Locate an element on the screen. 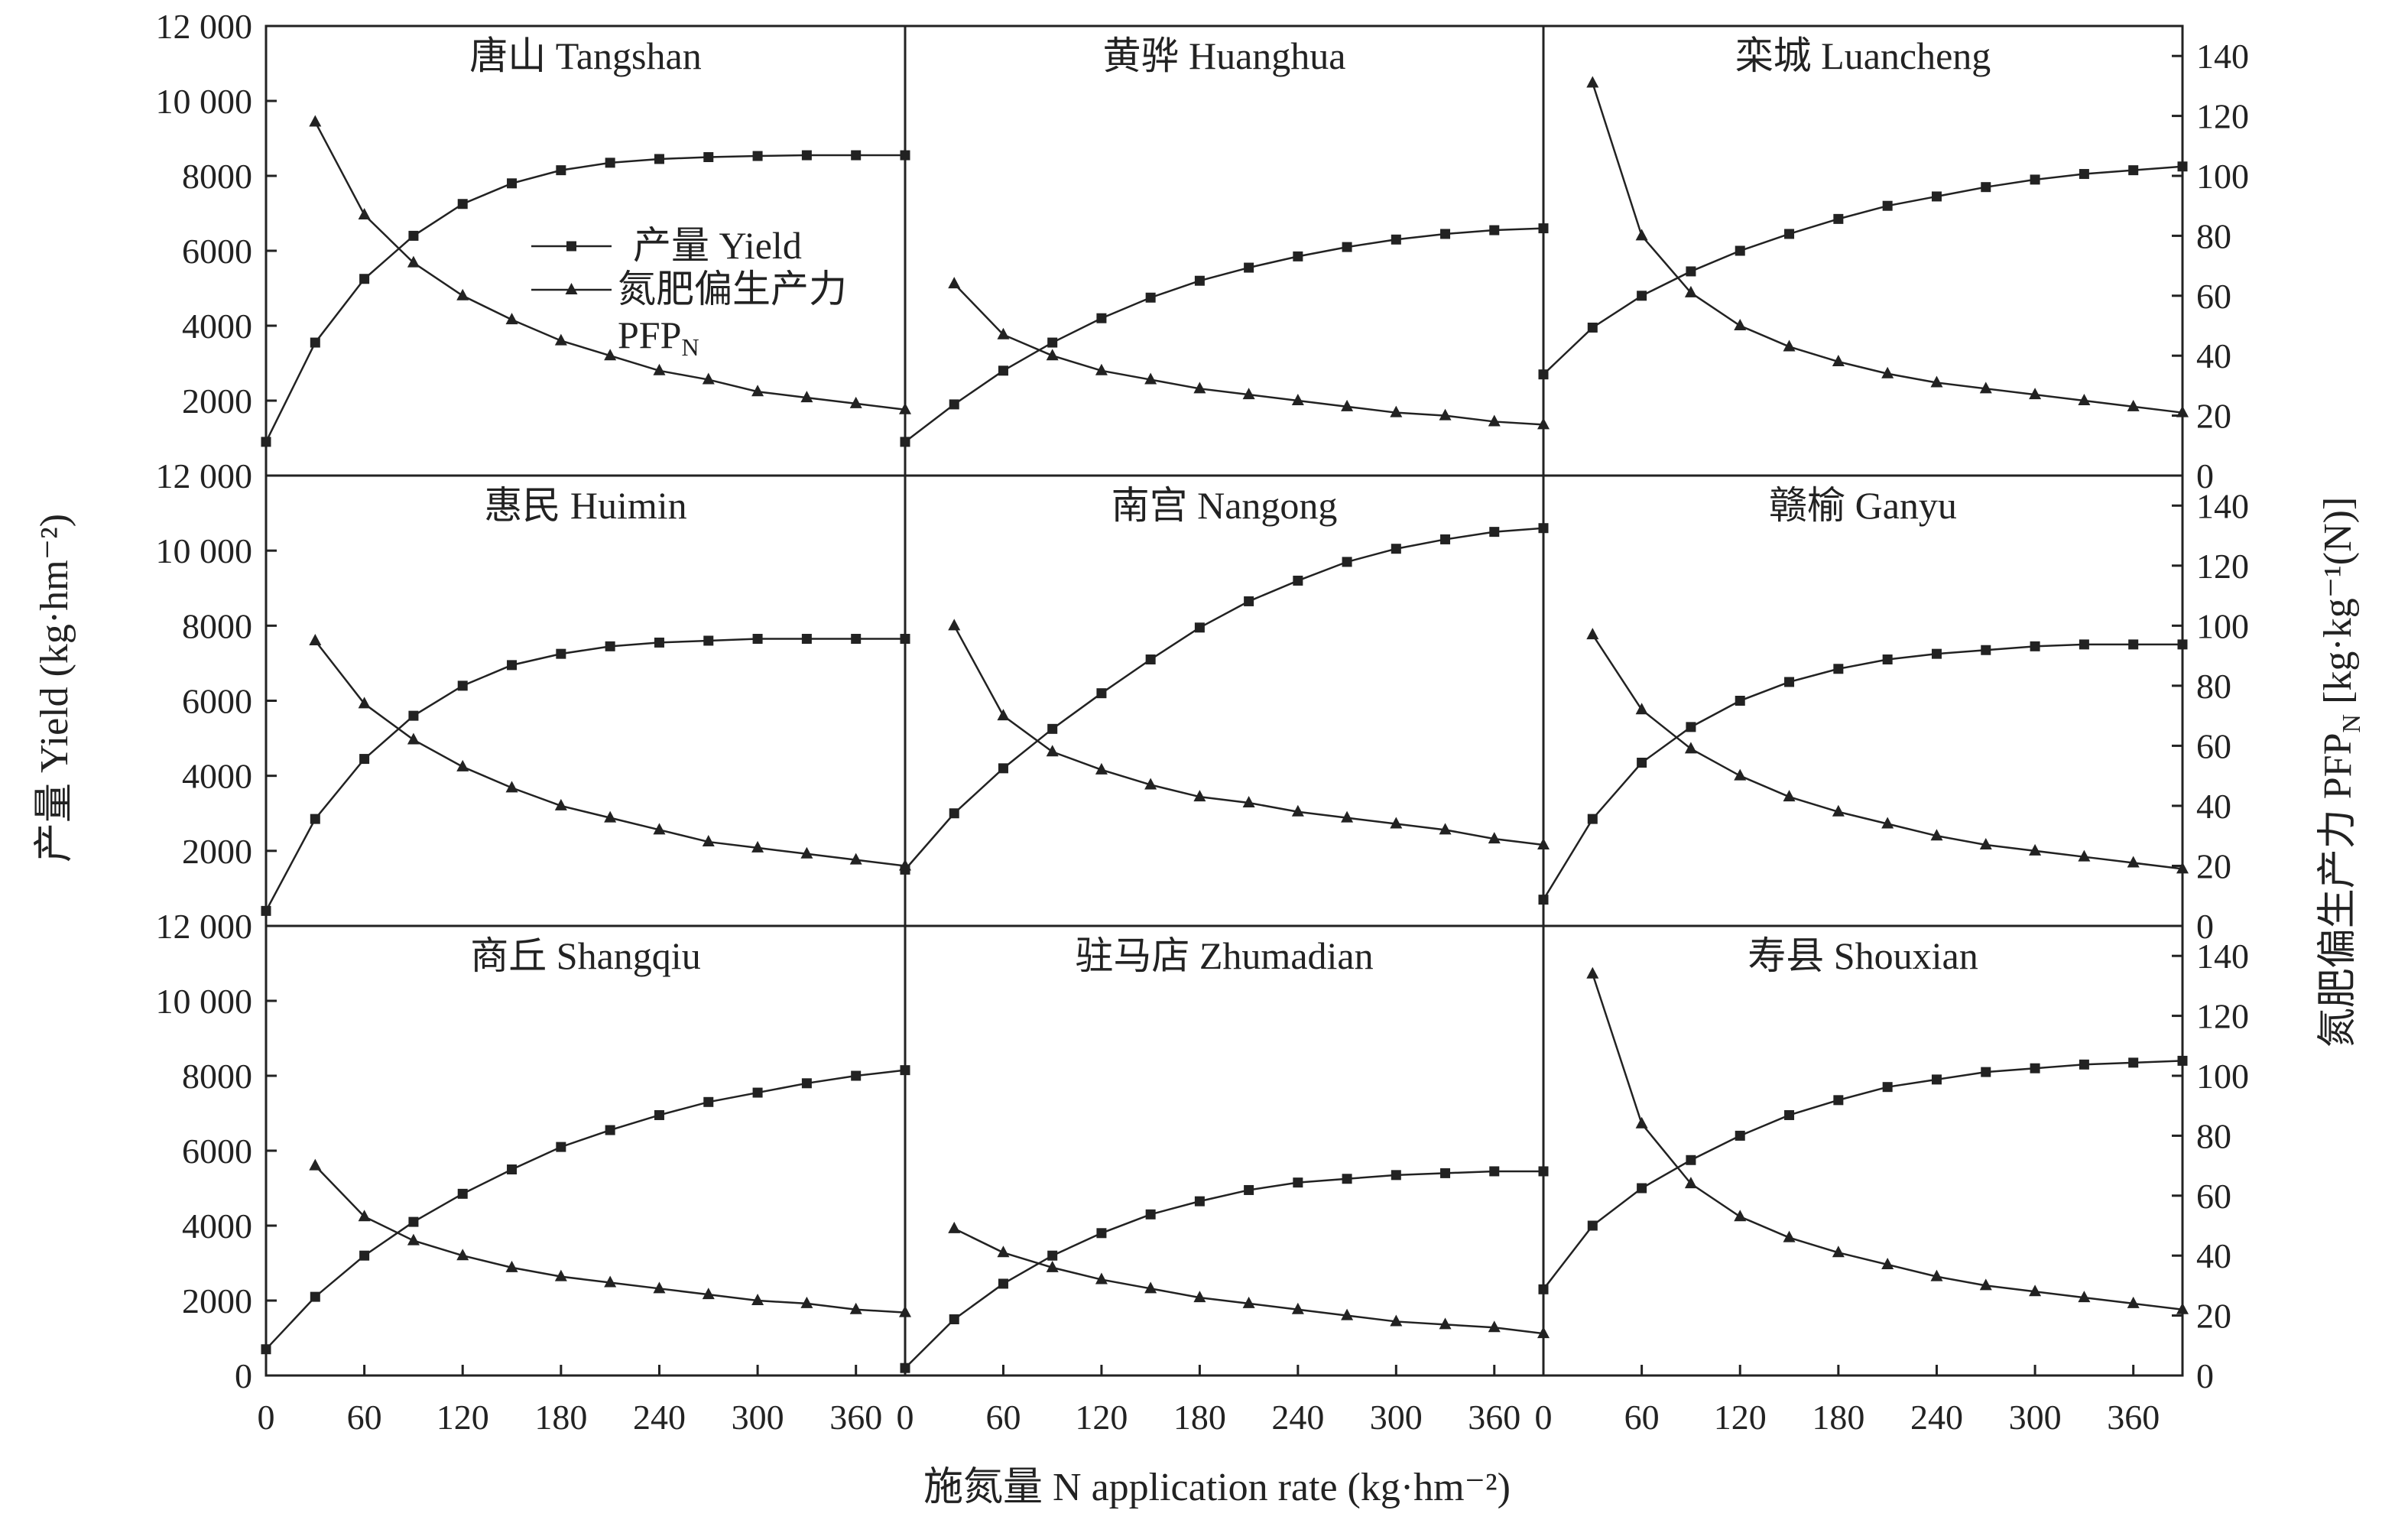  legend-pfpn-label: 氮肥偏生产力 is located at coordinates (733, 289).